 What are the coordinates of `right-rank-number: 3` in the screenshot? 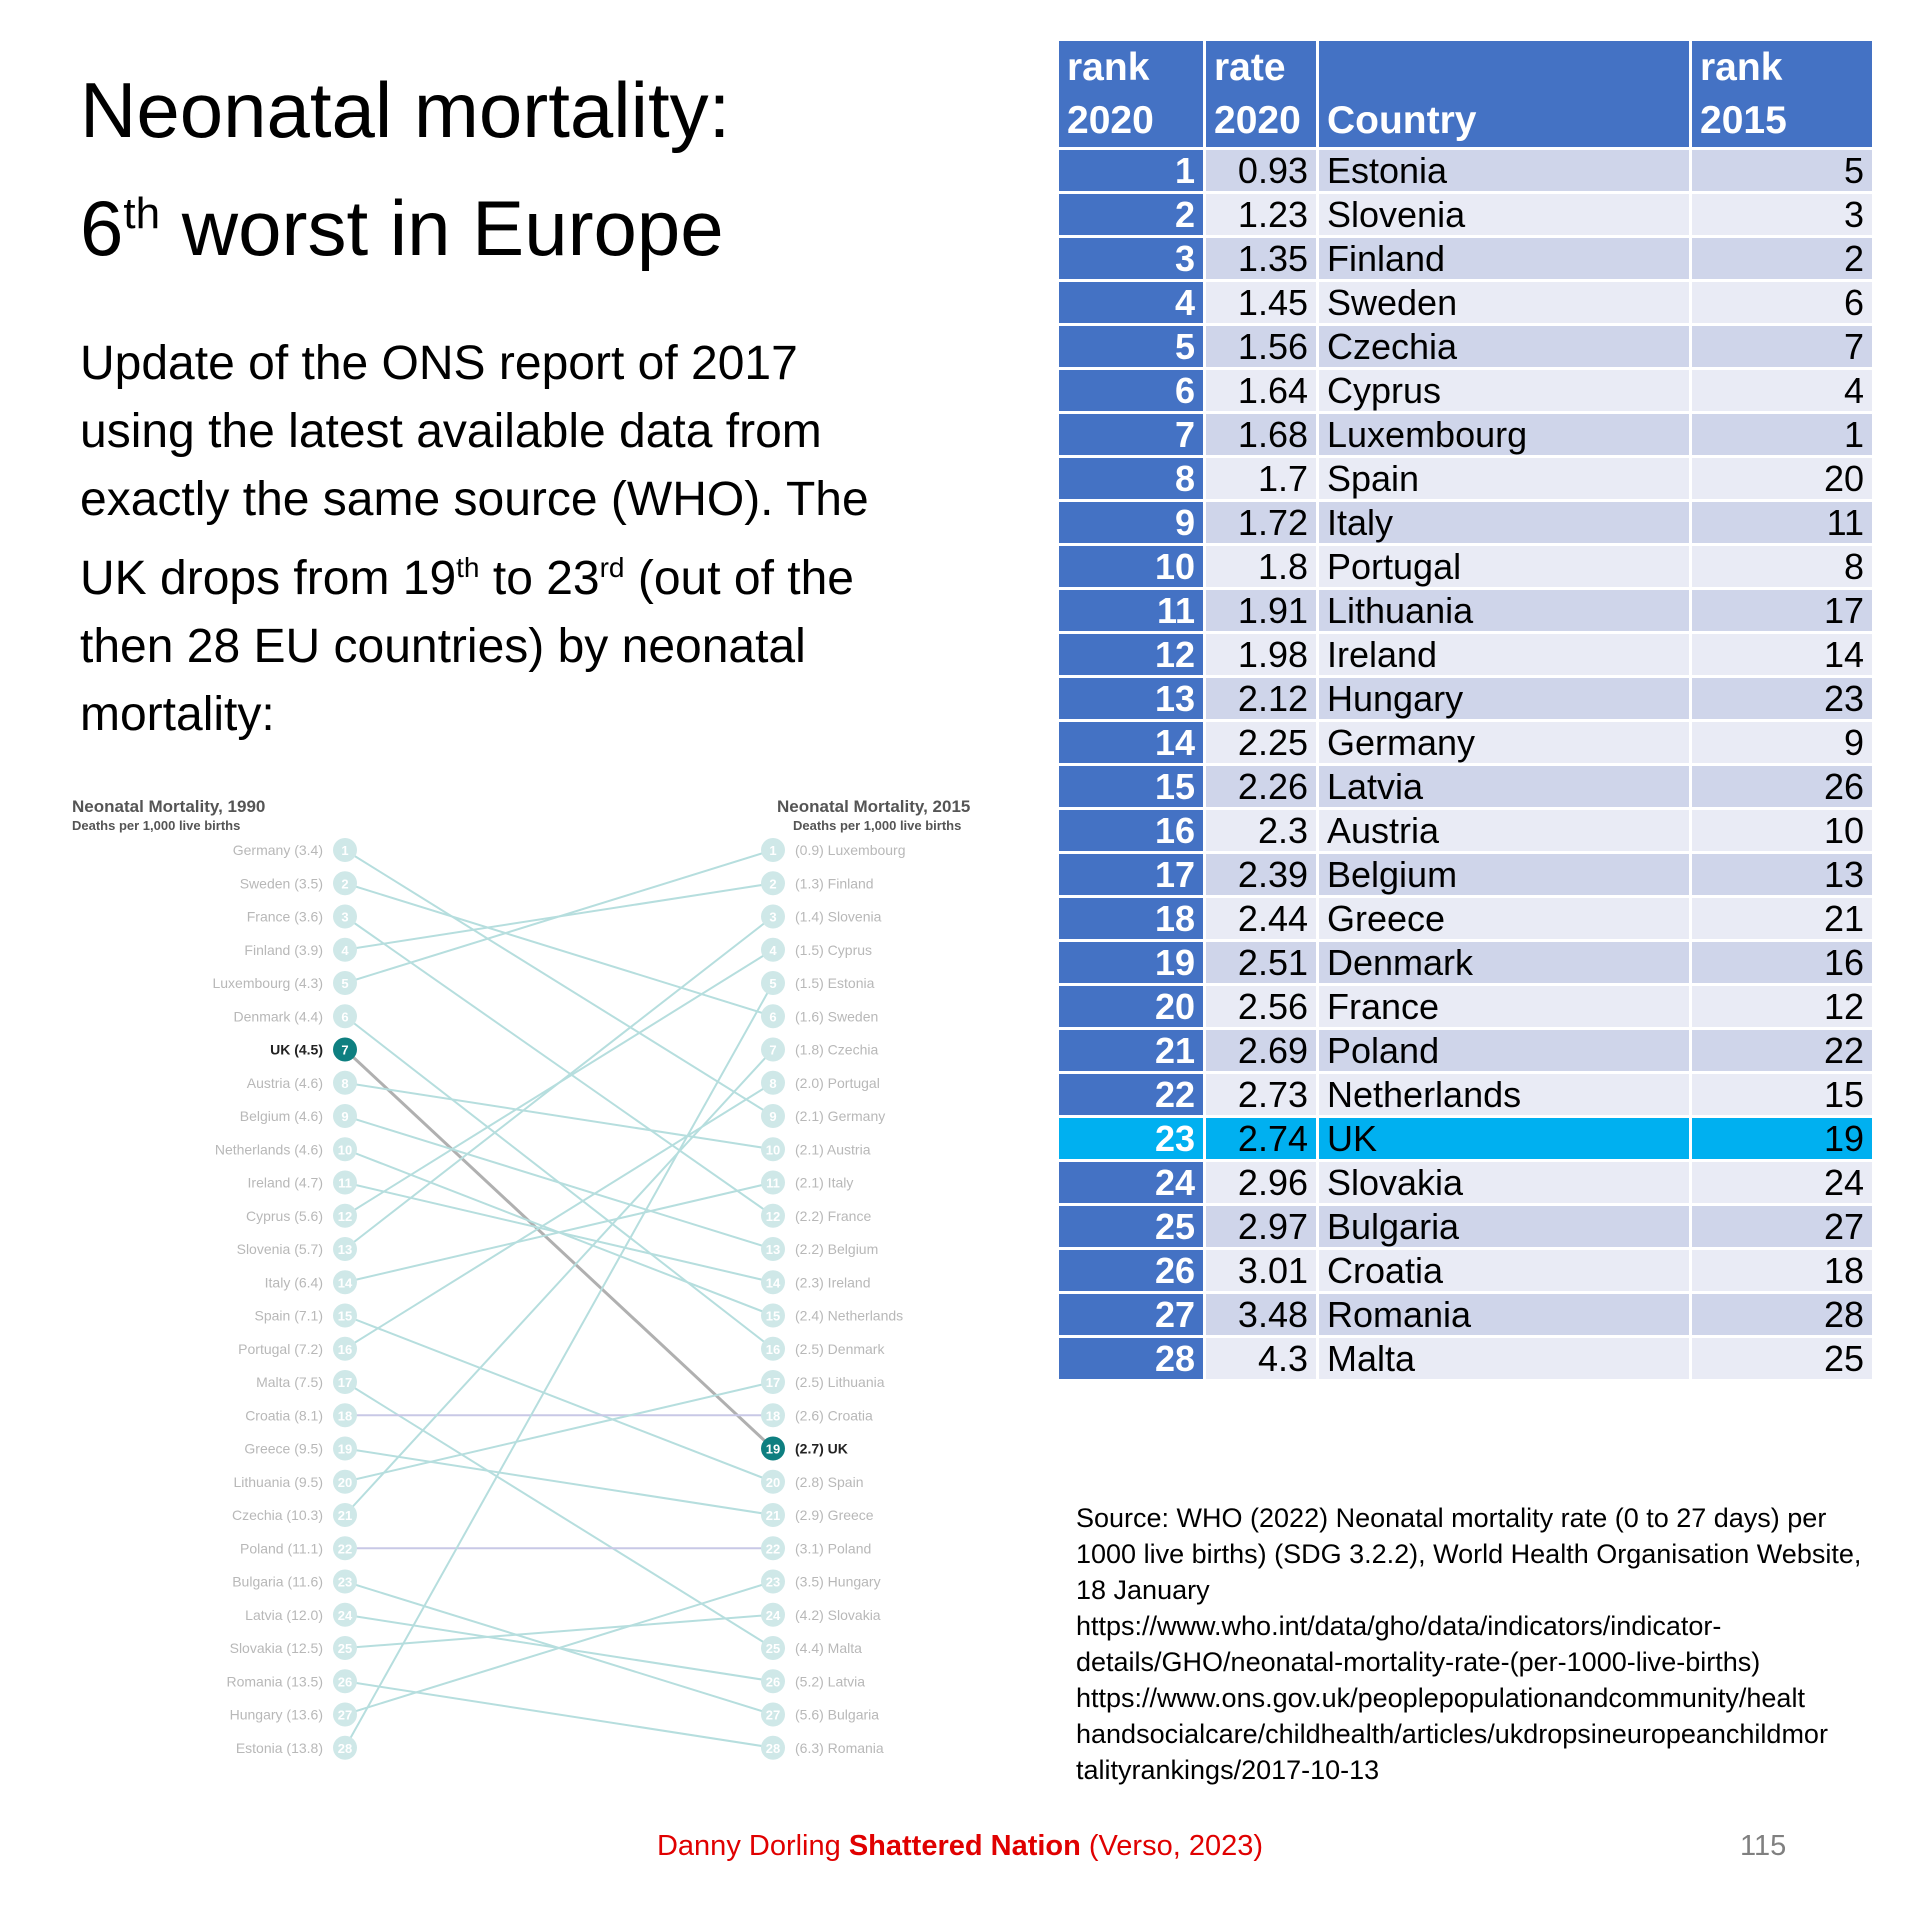 It's located at (772, 917).